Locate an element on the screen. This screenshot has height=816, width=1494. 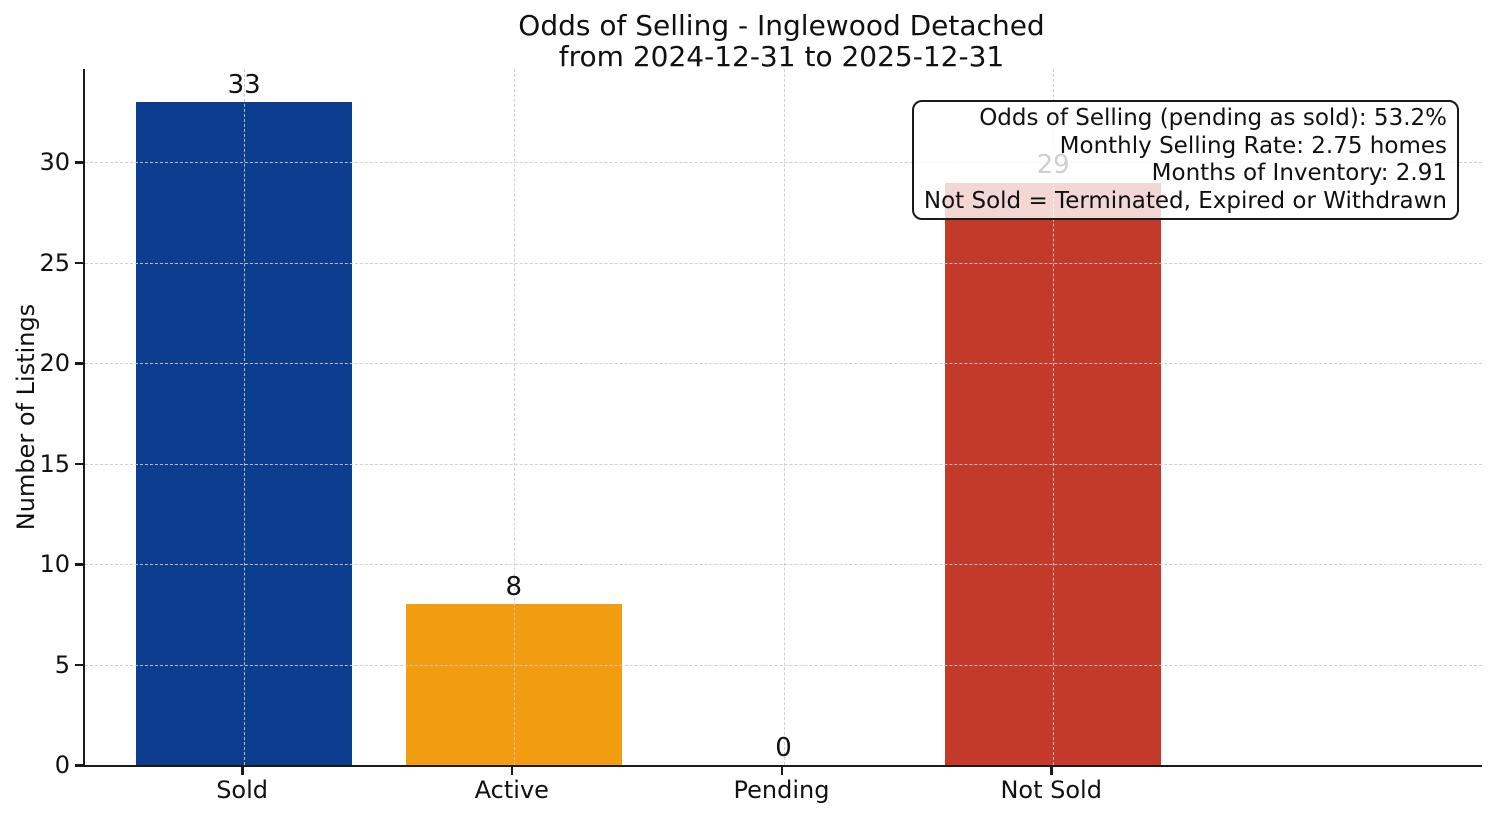
y-tick-label: 15 is located at coordinates (54, 463).